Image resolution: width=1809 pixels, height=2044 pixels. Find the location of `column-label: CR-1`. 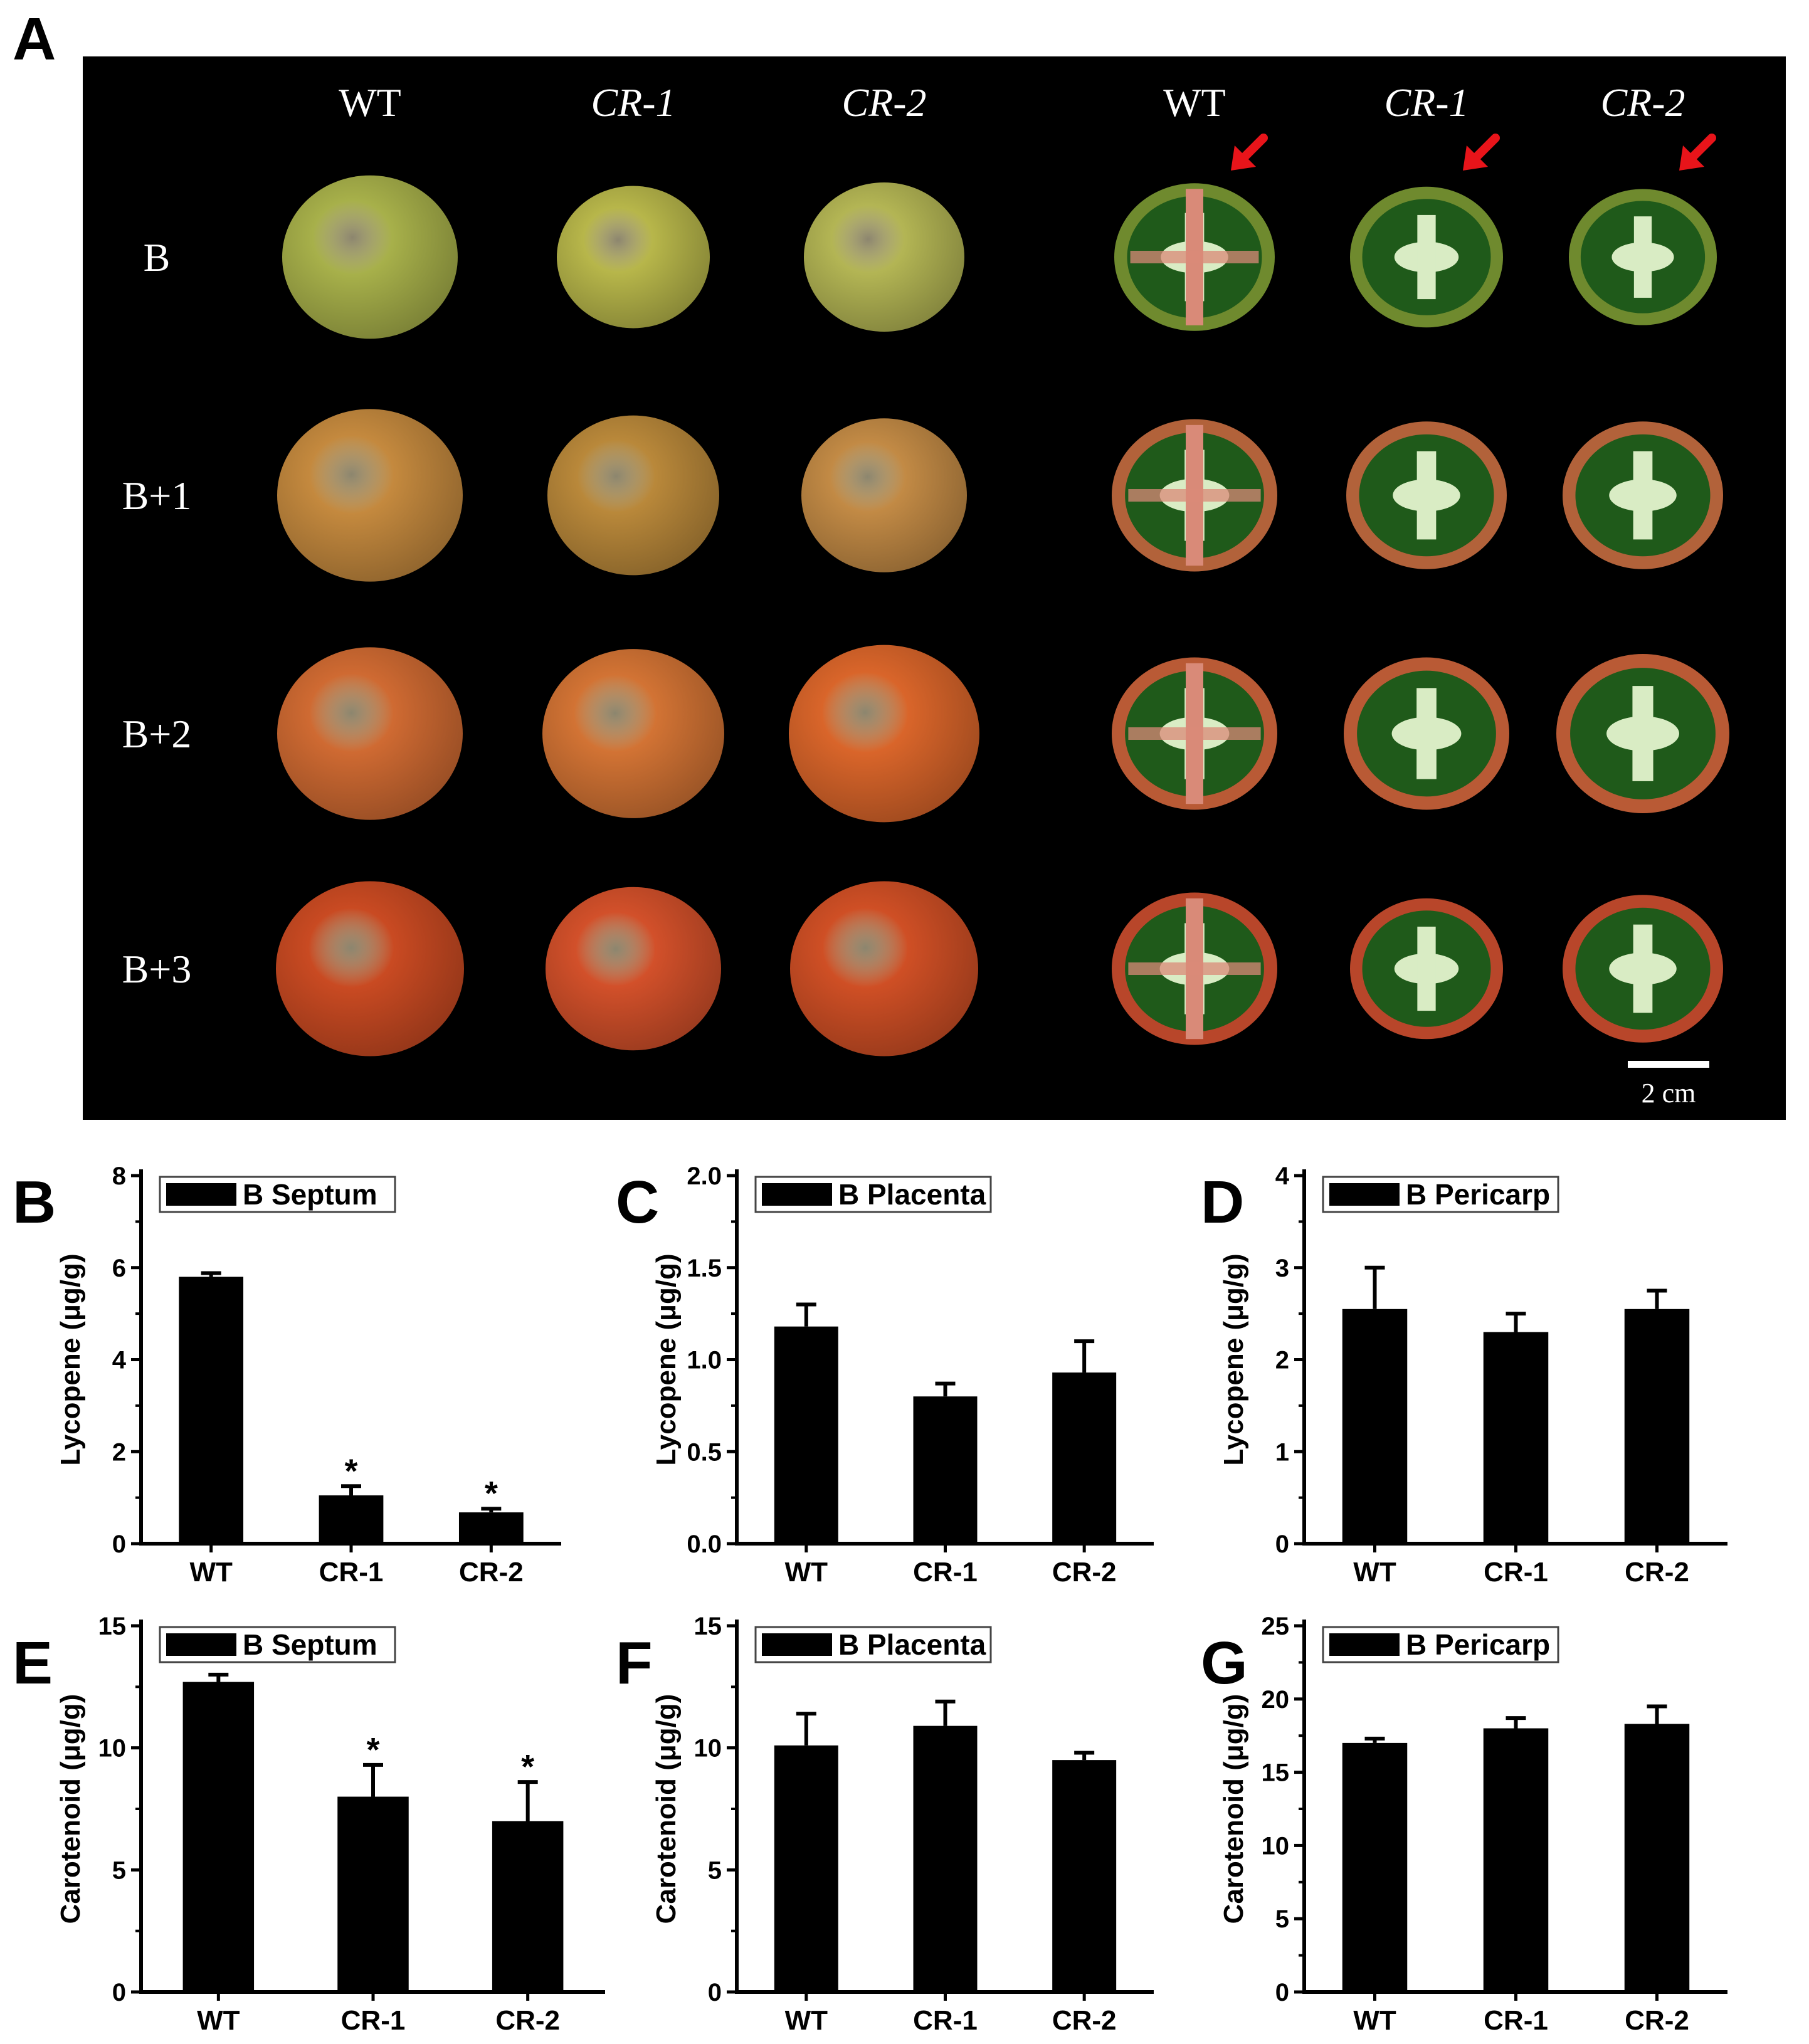

column-label: CR-1 is located at coordinates (1426, 103).